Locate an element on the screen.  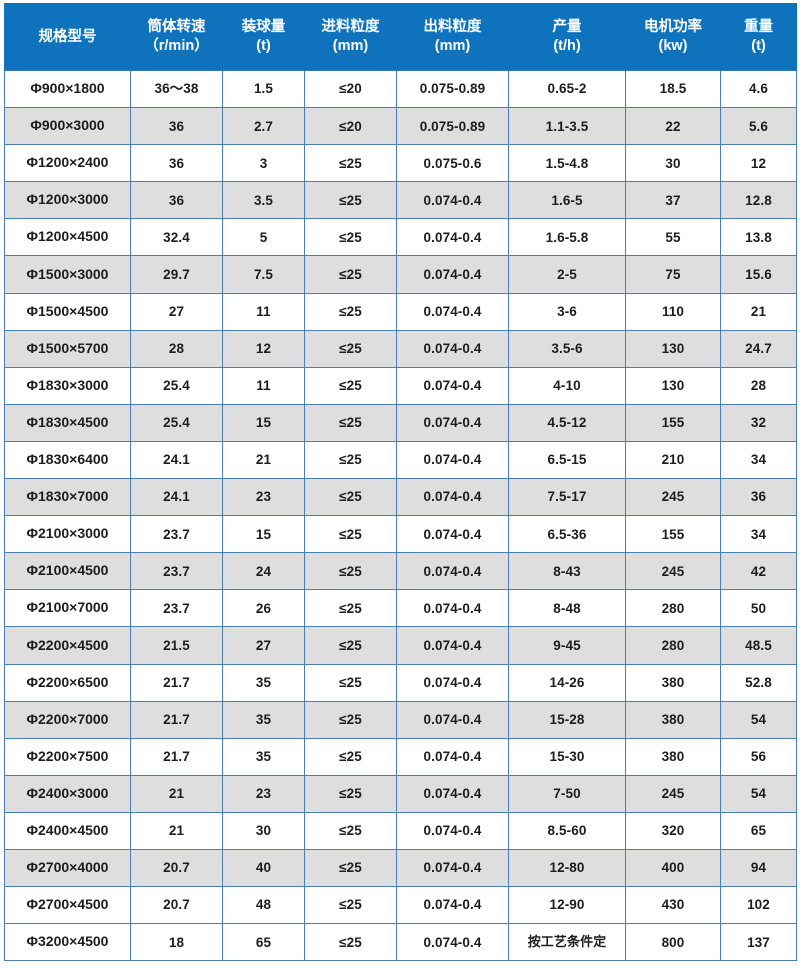
cell-capacity: 4.5-12 is located at coordinates (567, 422).